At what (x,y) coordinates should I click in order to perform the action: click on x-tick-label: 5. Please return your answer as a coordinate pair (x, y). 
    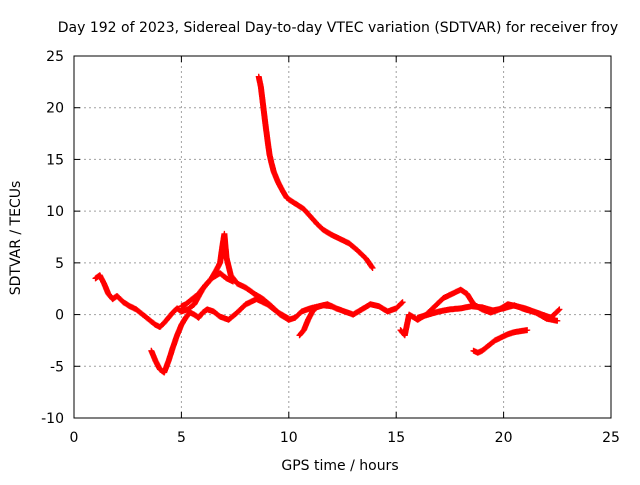
    Looking at the image, I should click on (181, 438).